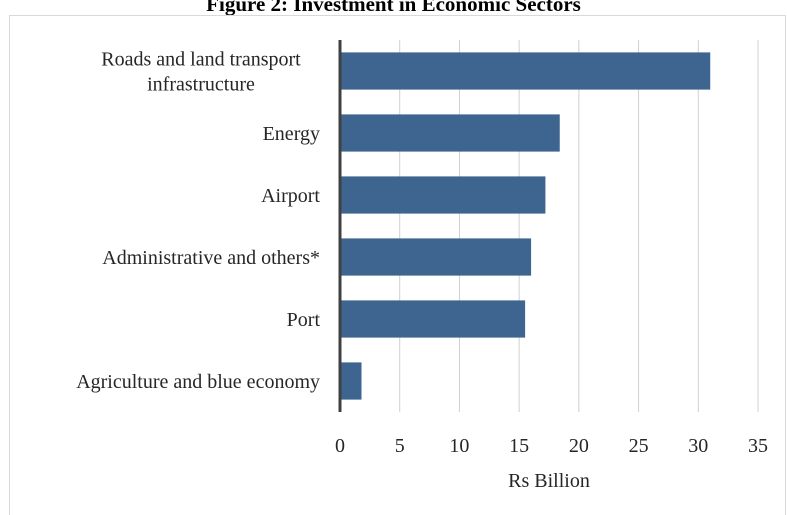 This screenshot has height=515, width=787. What do you see at coordinates (579, 446) in the screenshot?
I see `x-tick-label: 20` at bounding box center [579, 446].